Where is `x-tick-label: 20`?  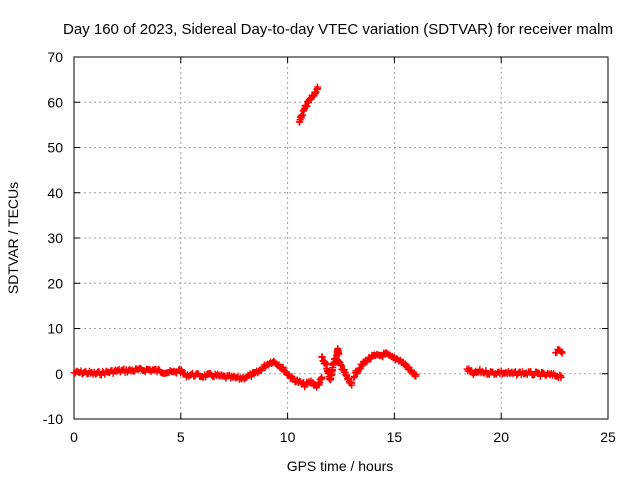
x-tick-label: 20 is located at coordinates (501, 437).